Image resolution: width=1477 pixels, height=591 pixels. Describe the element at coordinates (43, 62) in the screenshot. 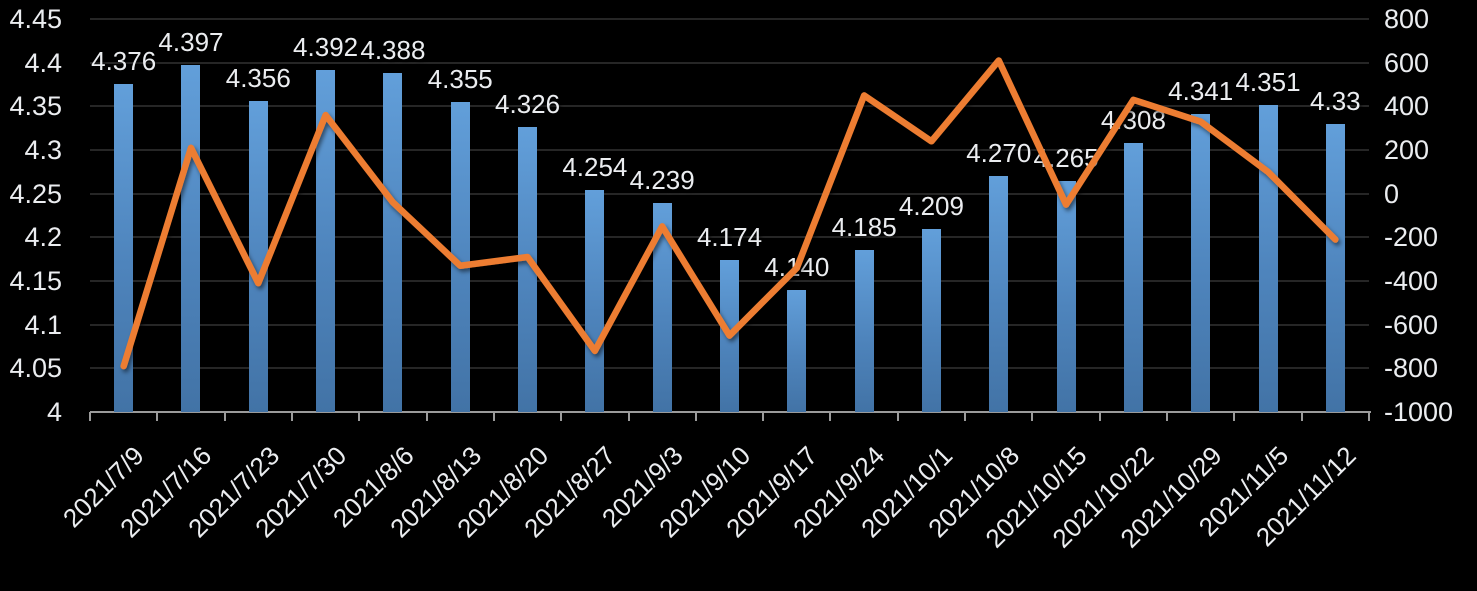

I see `left-axis-tick-label: 4.4` at that location.